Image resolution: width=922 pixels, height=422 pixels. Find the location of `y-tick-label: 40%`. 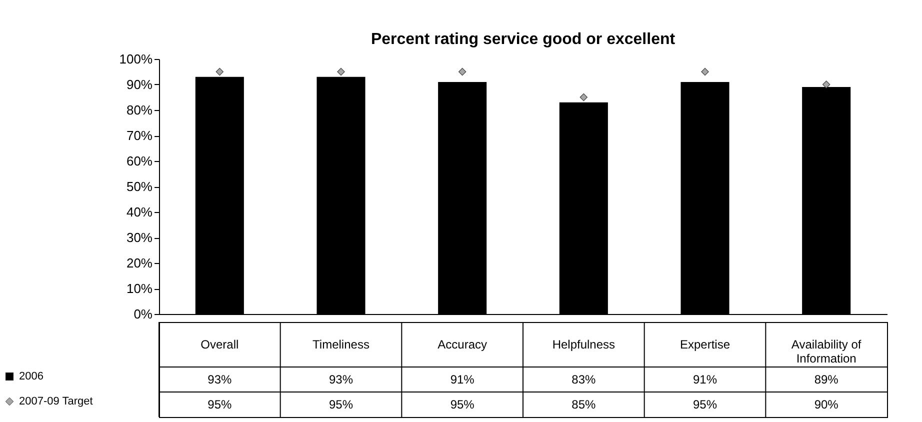

y-tick-label: 40% is located at coordinates (139, 212).